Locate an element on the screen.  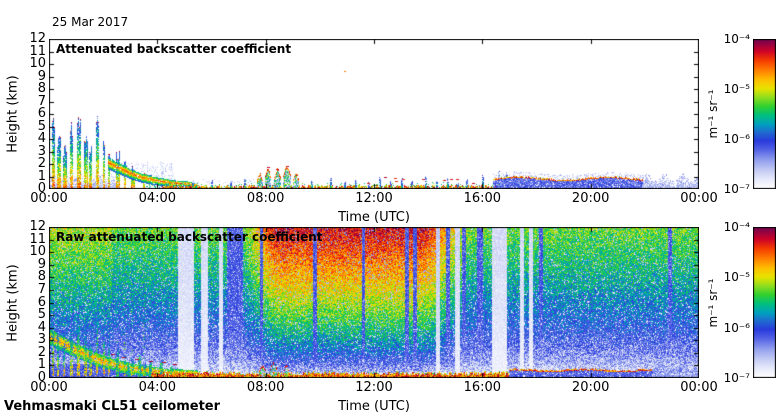
attenuated-panel-title: Attenuated backscatter coefficient is located at coordinates (174, 49).